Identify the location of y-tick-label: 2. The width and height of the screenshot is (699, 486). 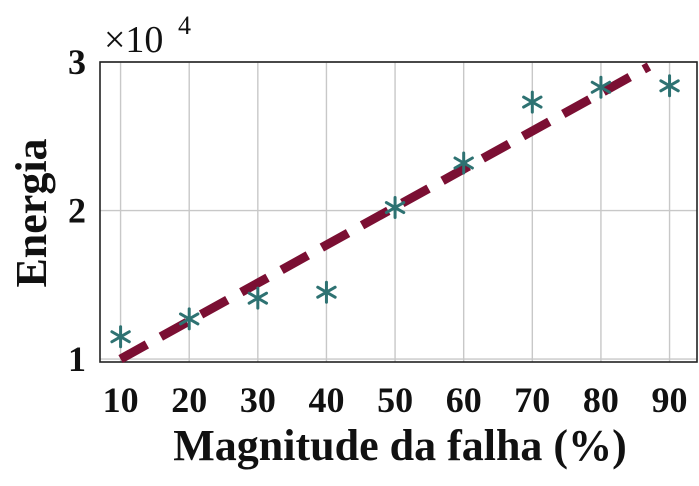
(77, 211).